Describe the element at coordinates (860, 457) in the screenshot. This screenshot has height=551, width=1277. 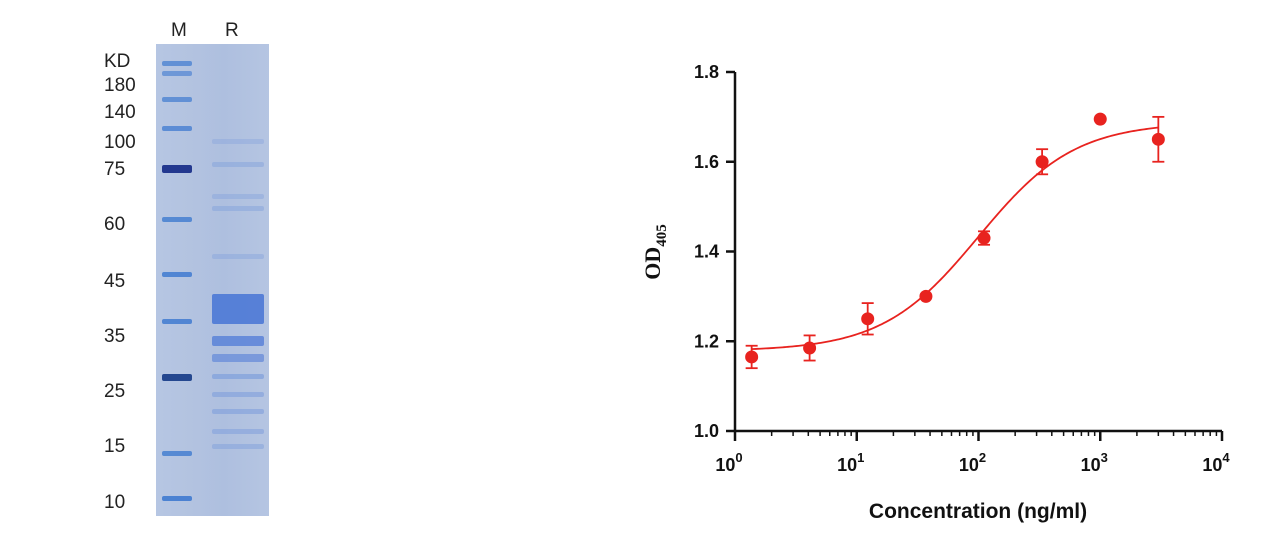
I see `x-tick-exponent: 1` at that location.